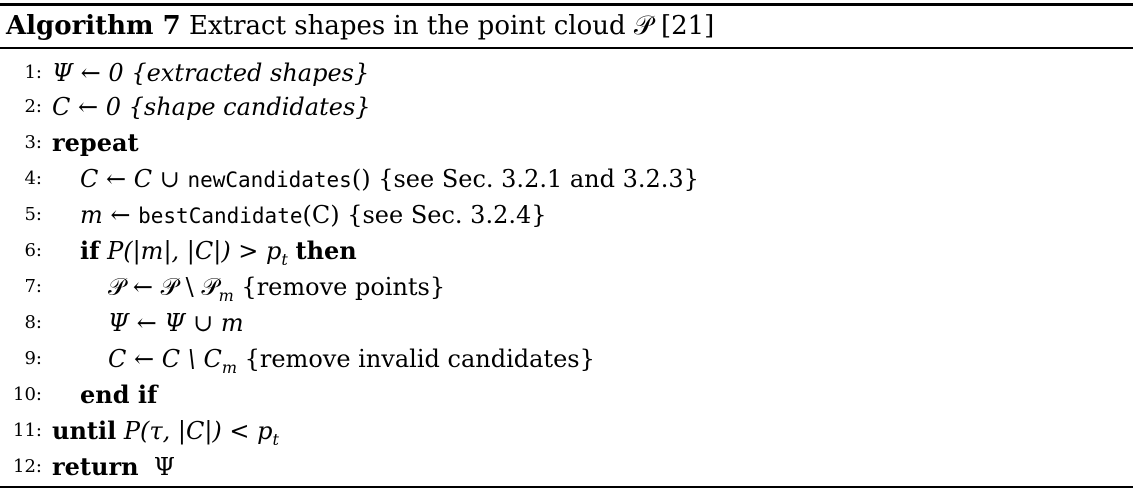 Image resolution: width=1133 pixels, height=493 pixels. What do you see at coordinates (190, 251) in the screenshot?
I see `condition: P(|m|, |C|) > p` at bounding box center [190, 251].